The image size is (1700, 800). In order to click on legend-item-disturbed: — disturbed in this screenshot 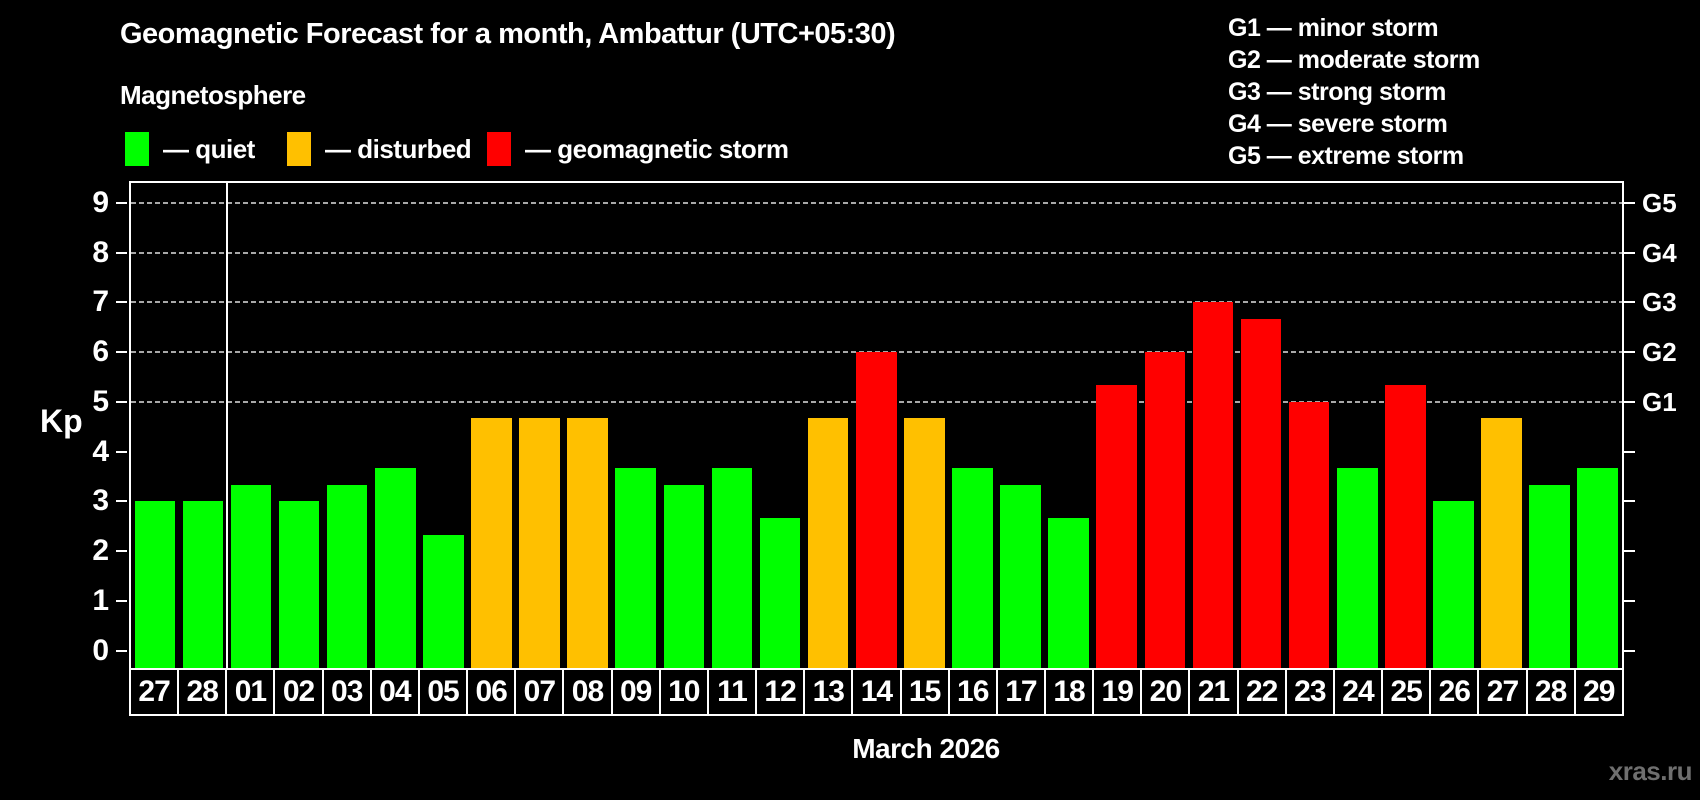, I will do `click(379, 149)`.